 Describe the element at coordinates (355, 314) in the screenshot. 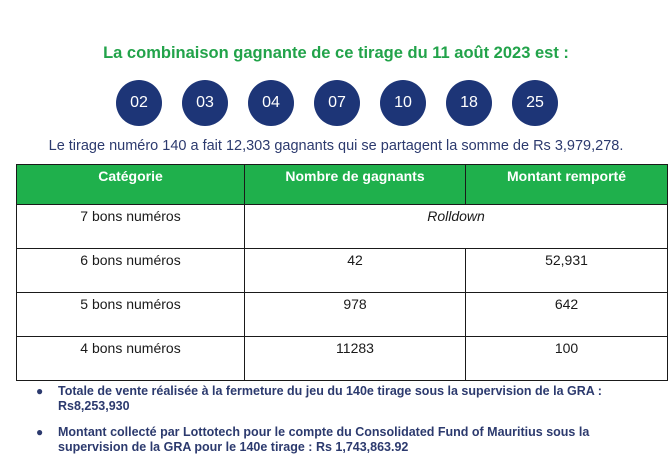

I see `winners-cell: 978` at that location.